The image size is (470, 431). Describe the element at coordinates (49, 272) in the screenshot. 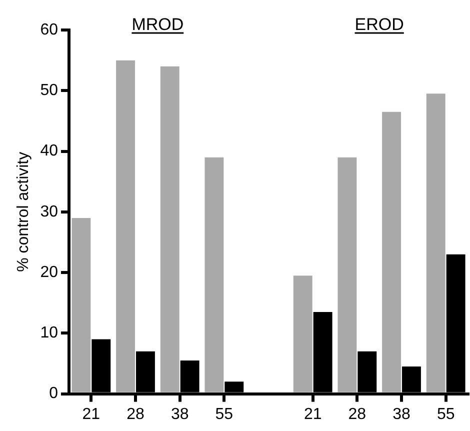

I see `y-tick-label: 20` at that location.